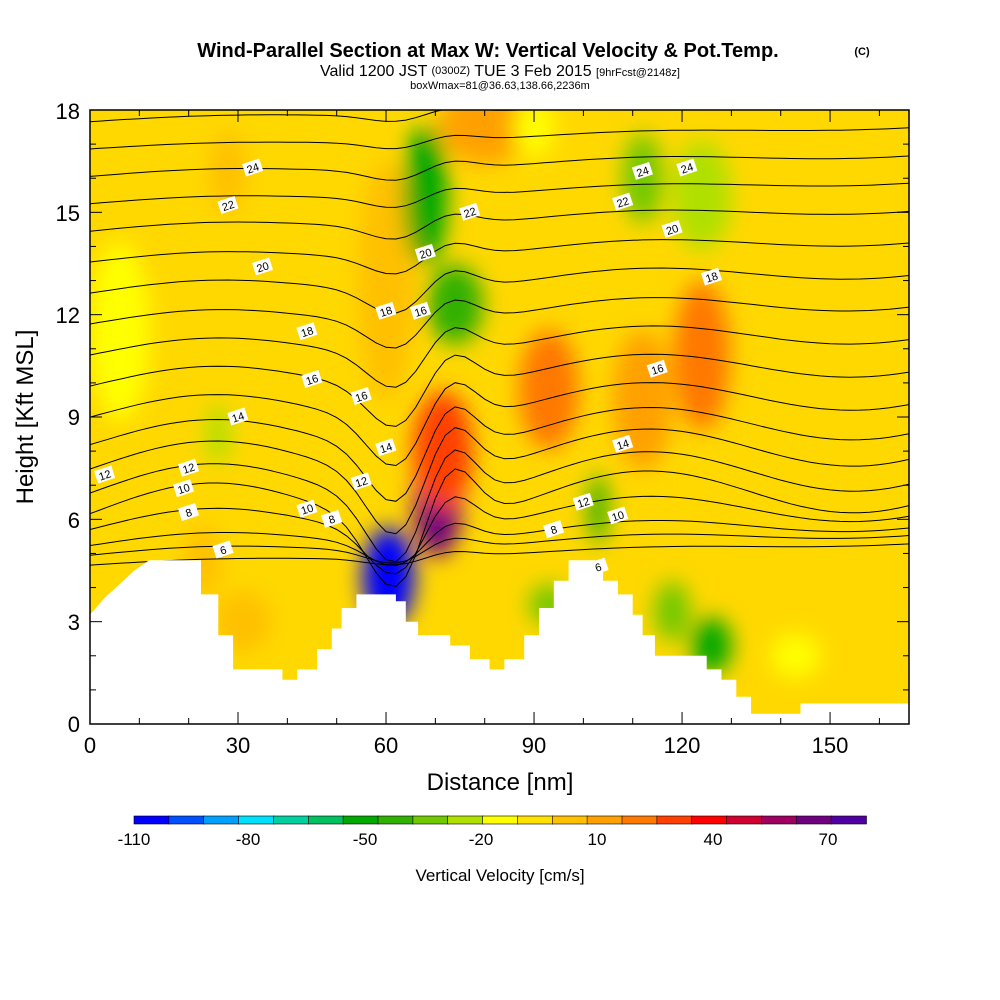  Describe the element at coordinates (365, 839) in the screenshot. I see `colorbar-tick-label: -50` at that location.